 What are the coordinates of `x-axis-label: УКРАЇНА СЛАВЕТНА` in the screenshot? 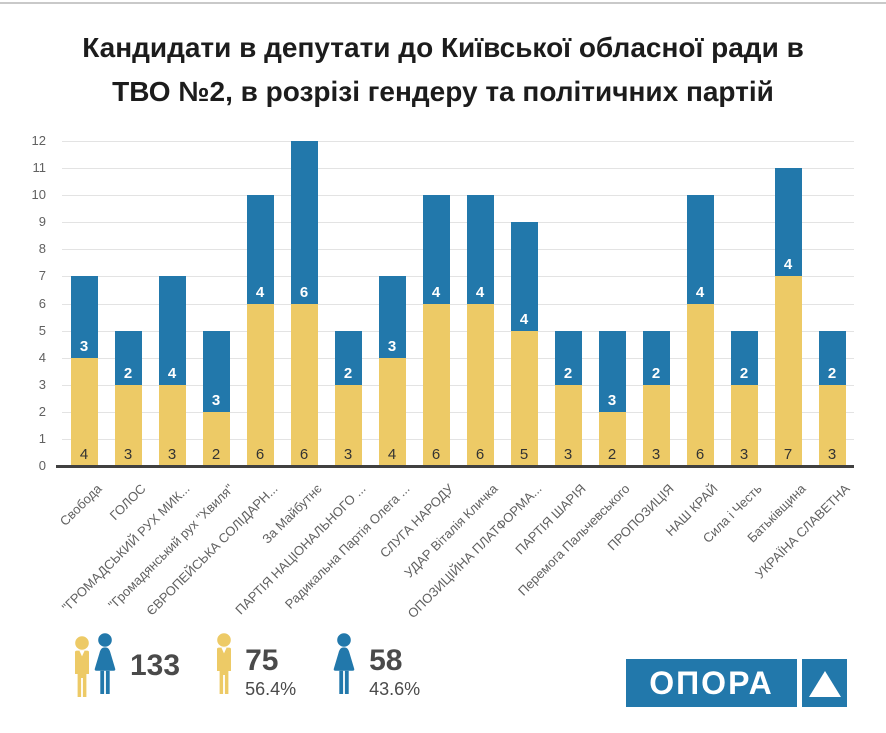 It's located at (802, 531).